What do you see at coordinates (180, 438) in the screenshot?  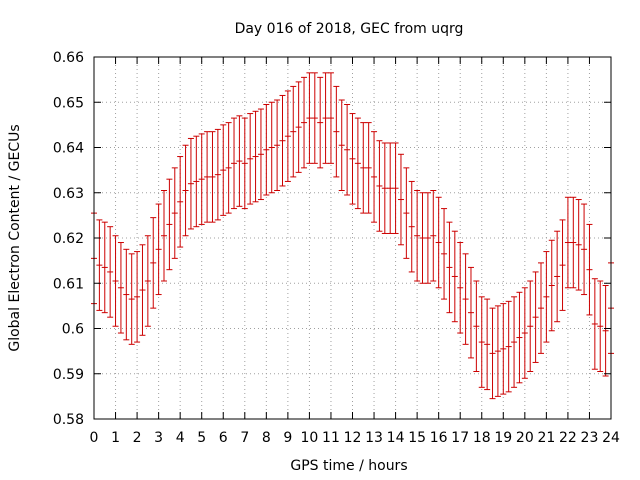 I see `x-tick-label: 4` at bounding box center [180, 438].